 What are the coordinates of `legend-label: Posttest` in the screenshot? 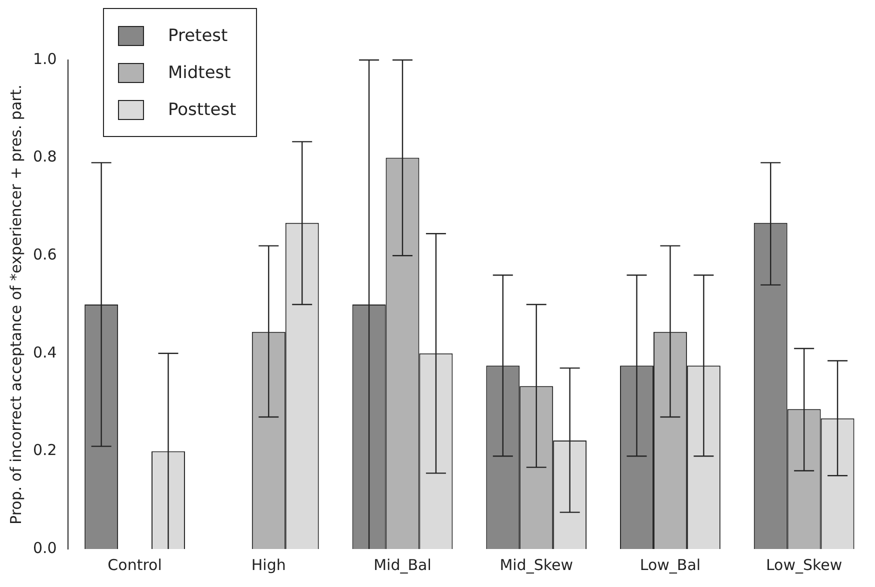 It's located at (202, 110).